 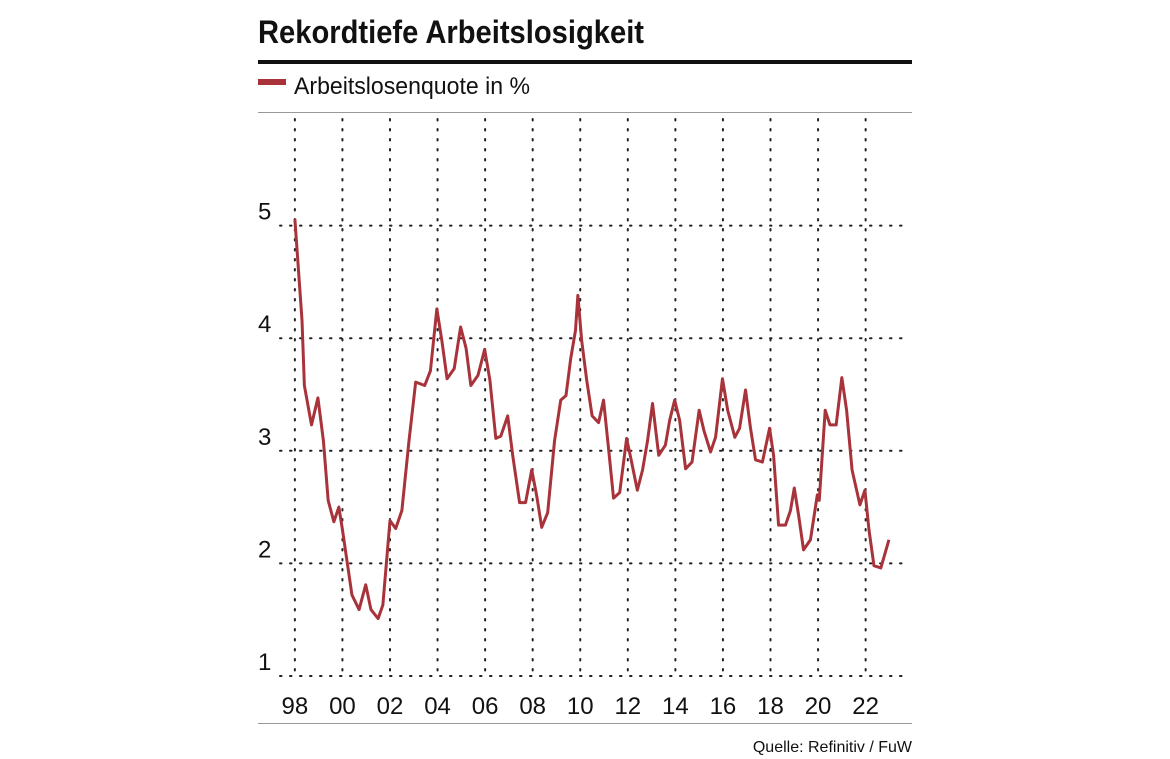 What do you see at coordinates (627, 706) in the screenshot?
I see `x-tick-label: 12` at bounding box center [627, 706].